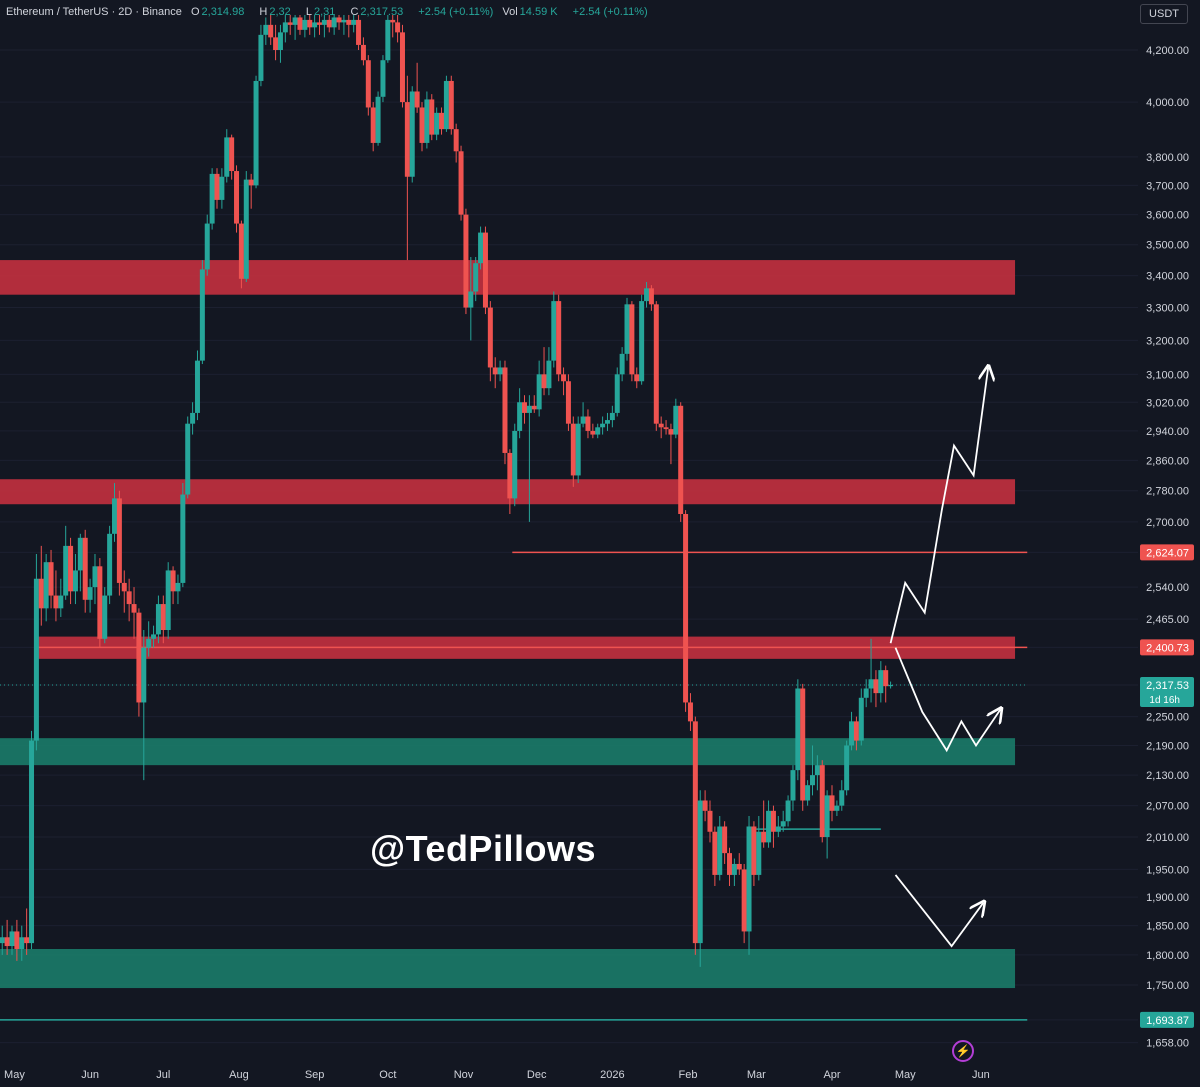  What do you see at coordinates (94, 12) in the screenshot?
I see `symbol-title: Ethereum / TetherUS · 2D · Binance` at bounding box center [94, 12].